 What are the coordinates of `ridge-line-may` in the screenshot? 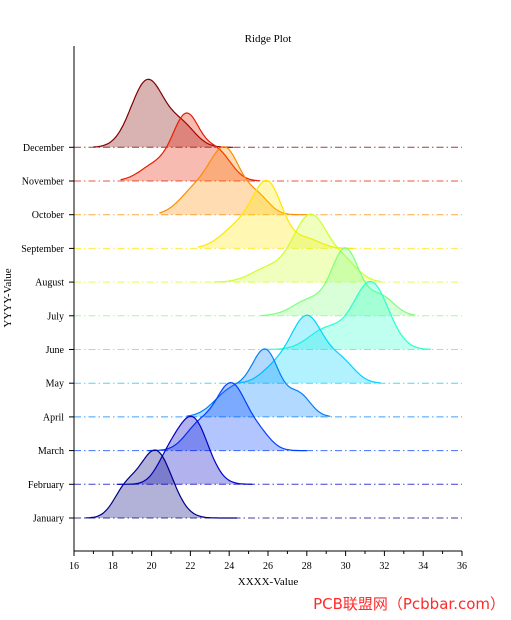 It's located at (308, 349).